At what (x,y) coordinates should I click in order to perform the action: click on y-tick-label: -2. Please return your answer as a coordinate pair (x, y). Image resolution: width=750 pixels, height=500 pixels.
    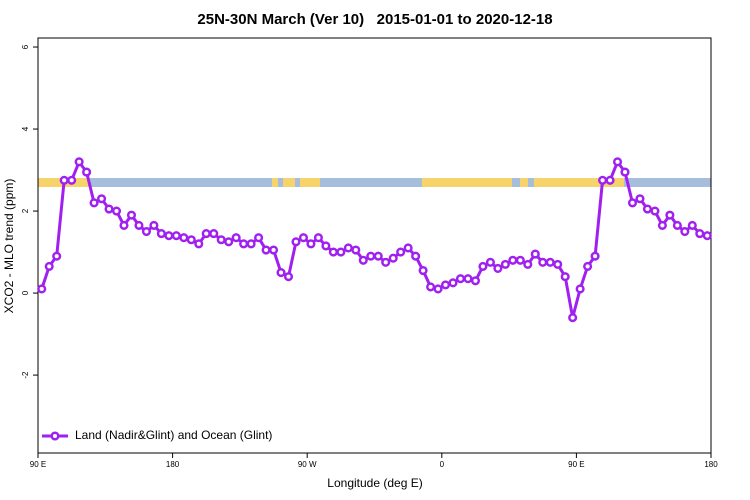
    Looking at the image, I should click on (25, 375).